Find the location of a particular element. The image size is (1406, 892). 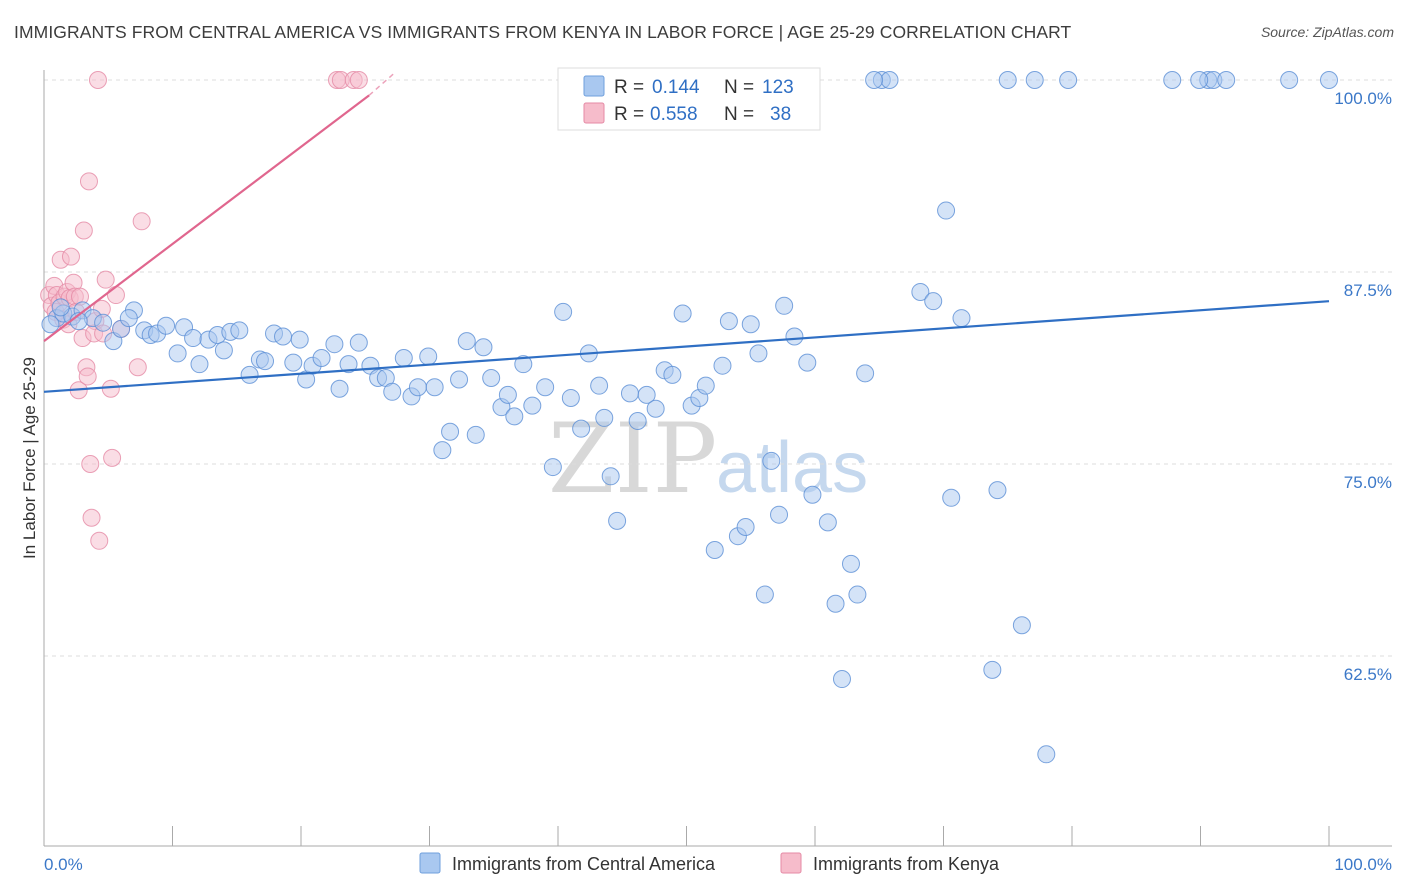

legend-n-value-2: 38 is located at coordinates (780, 114).